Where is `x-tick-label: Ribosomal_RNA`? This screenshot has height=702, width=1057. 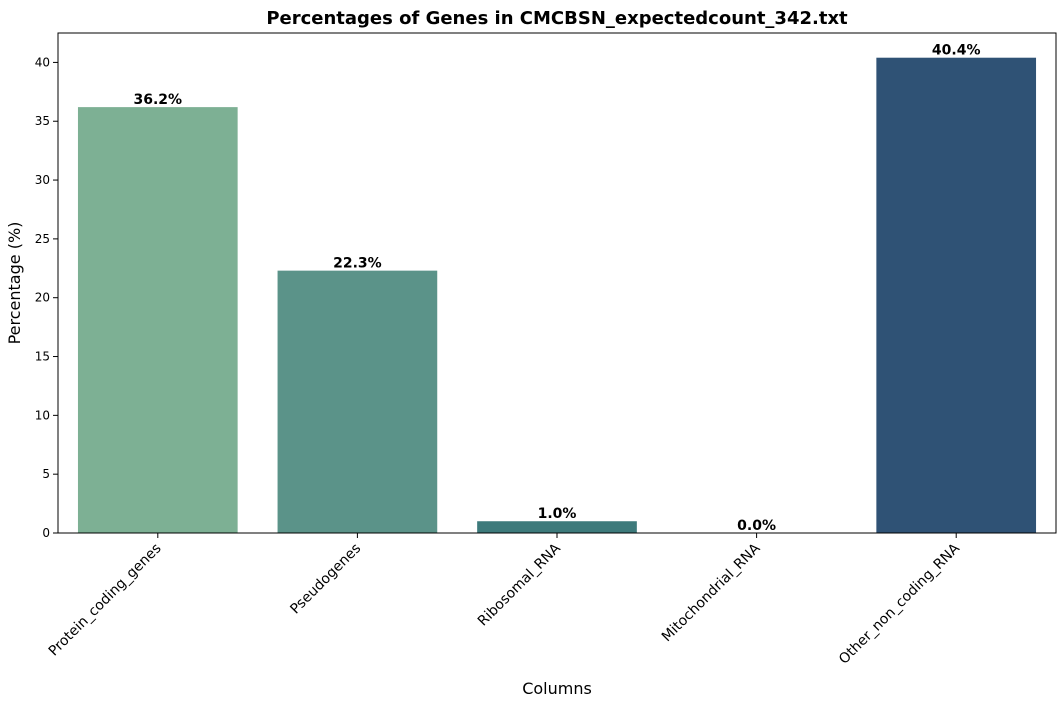 x-tick-label: Ribosomal_RNA is located at coordinates (519, 584).